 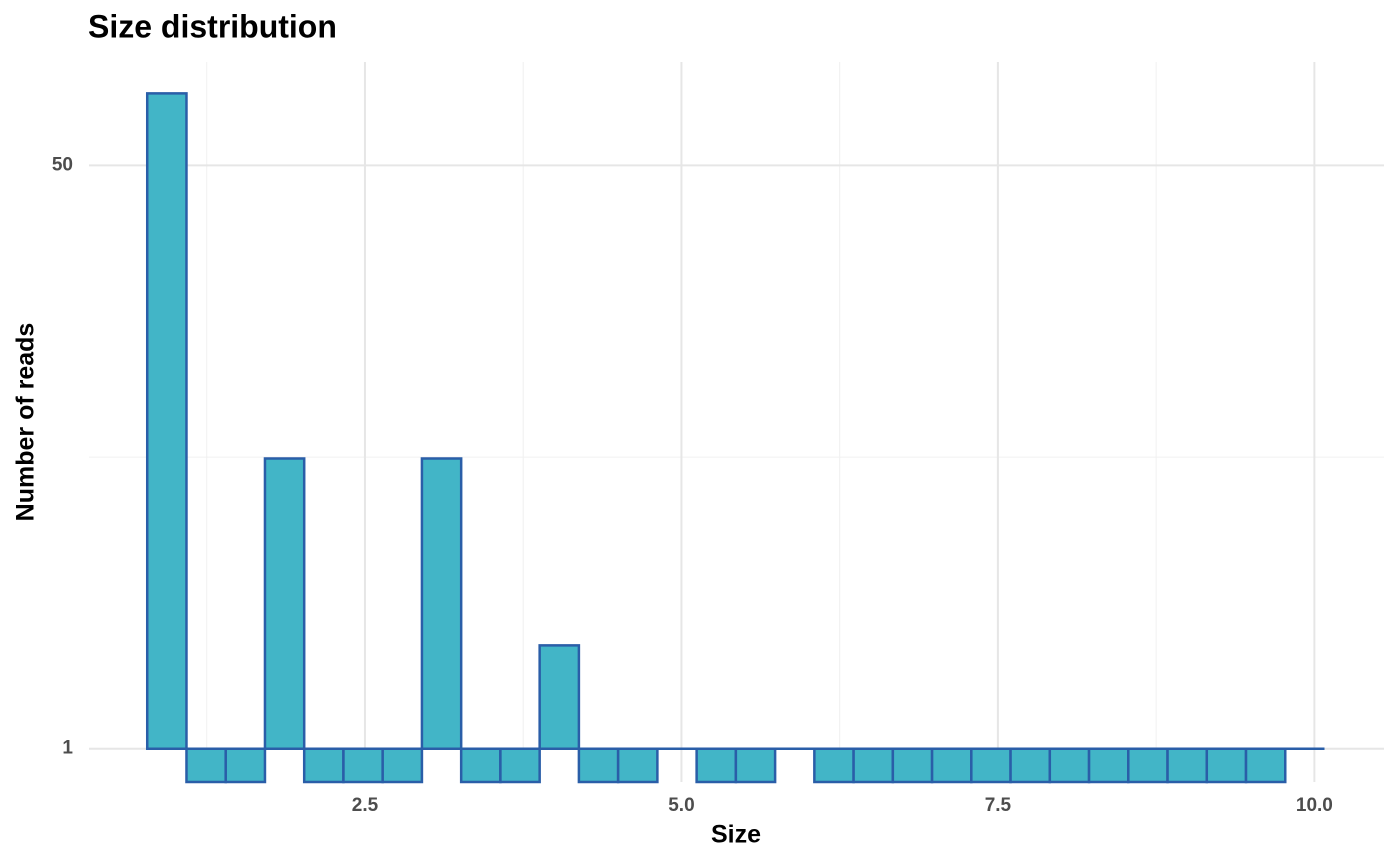 I want to click on x-tick-label: 5.0, so click(x=681, y=805).